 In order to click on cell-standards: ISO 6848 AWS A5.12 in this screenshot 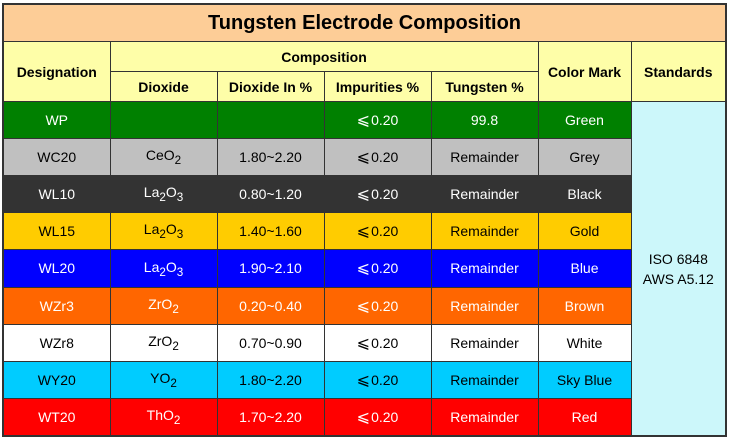, I will do `click(678, 269)`.